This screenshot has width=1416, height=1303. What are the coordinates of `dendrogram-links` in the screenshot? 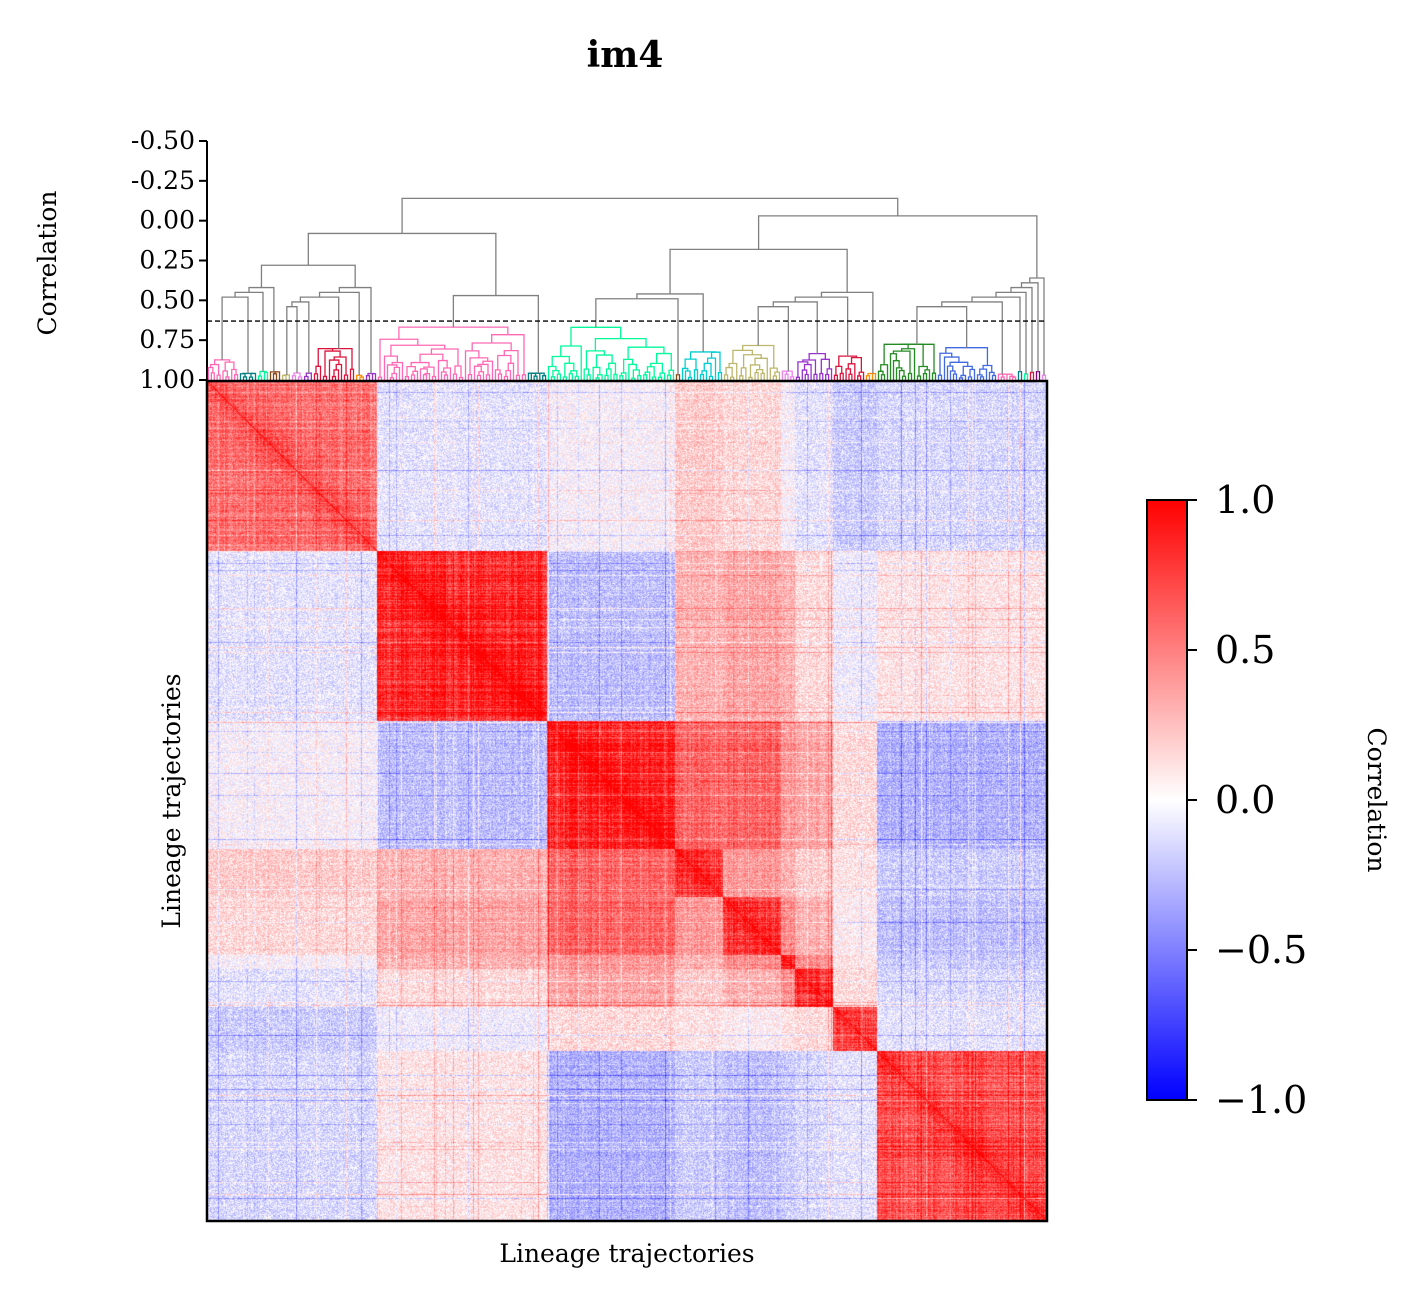 It's located at (627, 288).